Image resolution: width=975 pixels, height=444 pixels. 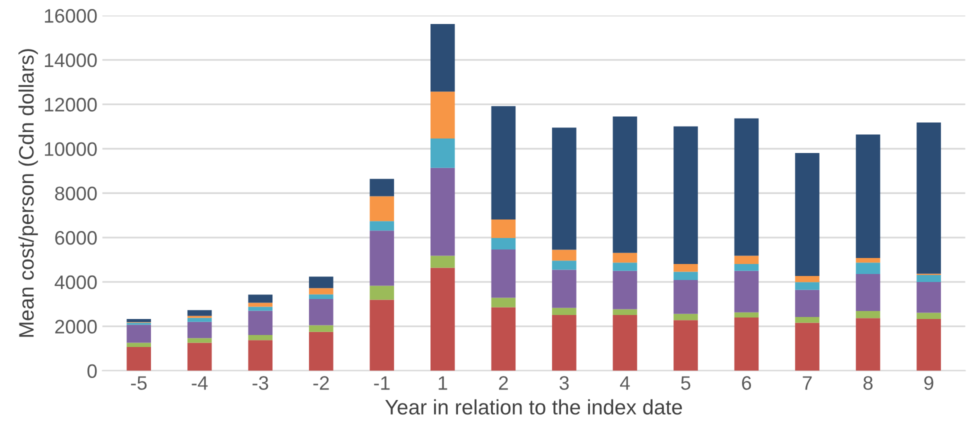 I want to click on y-tick-label: 12000, so click(x=70, y=105).